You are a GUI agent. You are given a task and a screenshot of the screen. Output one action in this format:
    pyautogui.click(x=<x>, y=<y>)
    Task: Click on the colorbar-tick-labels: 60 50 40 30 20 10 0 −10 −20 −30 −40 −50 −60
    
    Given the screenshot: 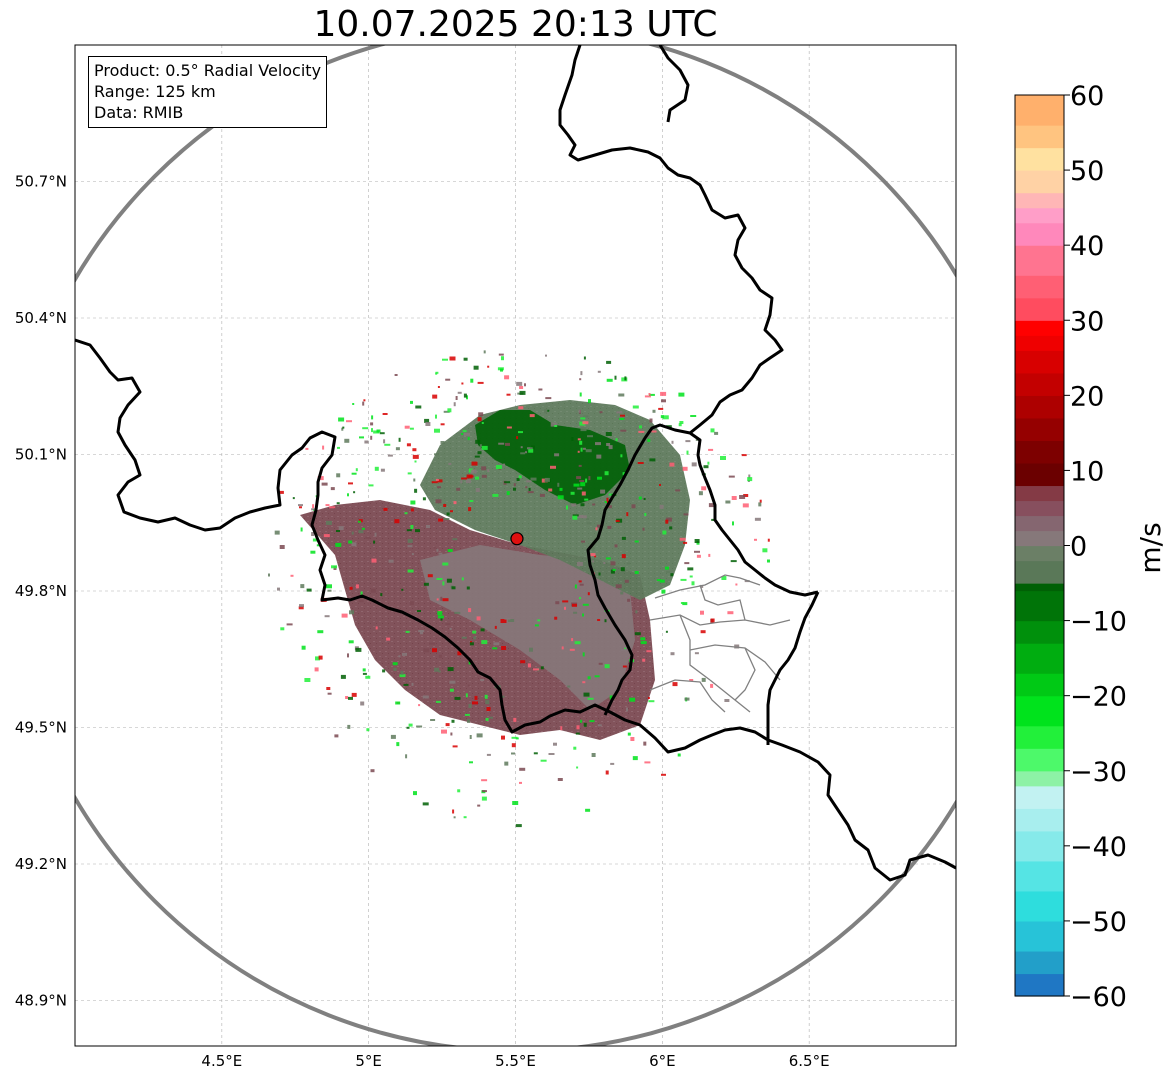 What is the action you would take?
    pyautogui.click(x=1095, y=547)
    